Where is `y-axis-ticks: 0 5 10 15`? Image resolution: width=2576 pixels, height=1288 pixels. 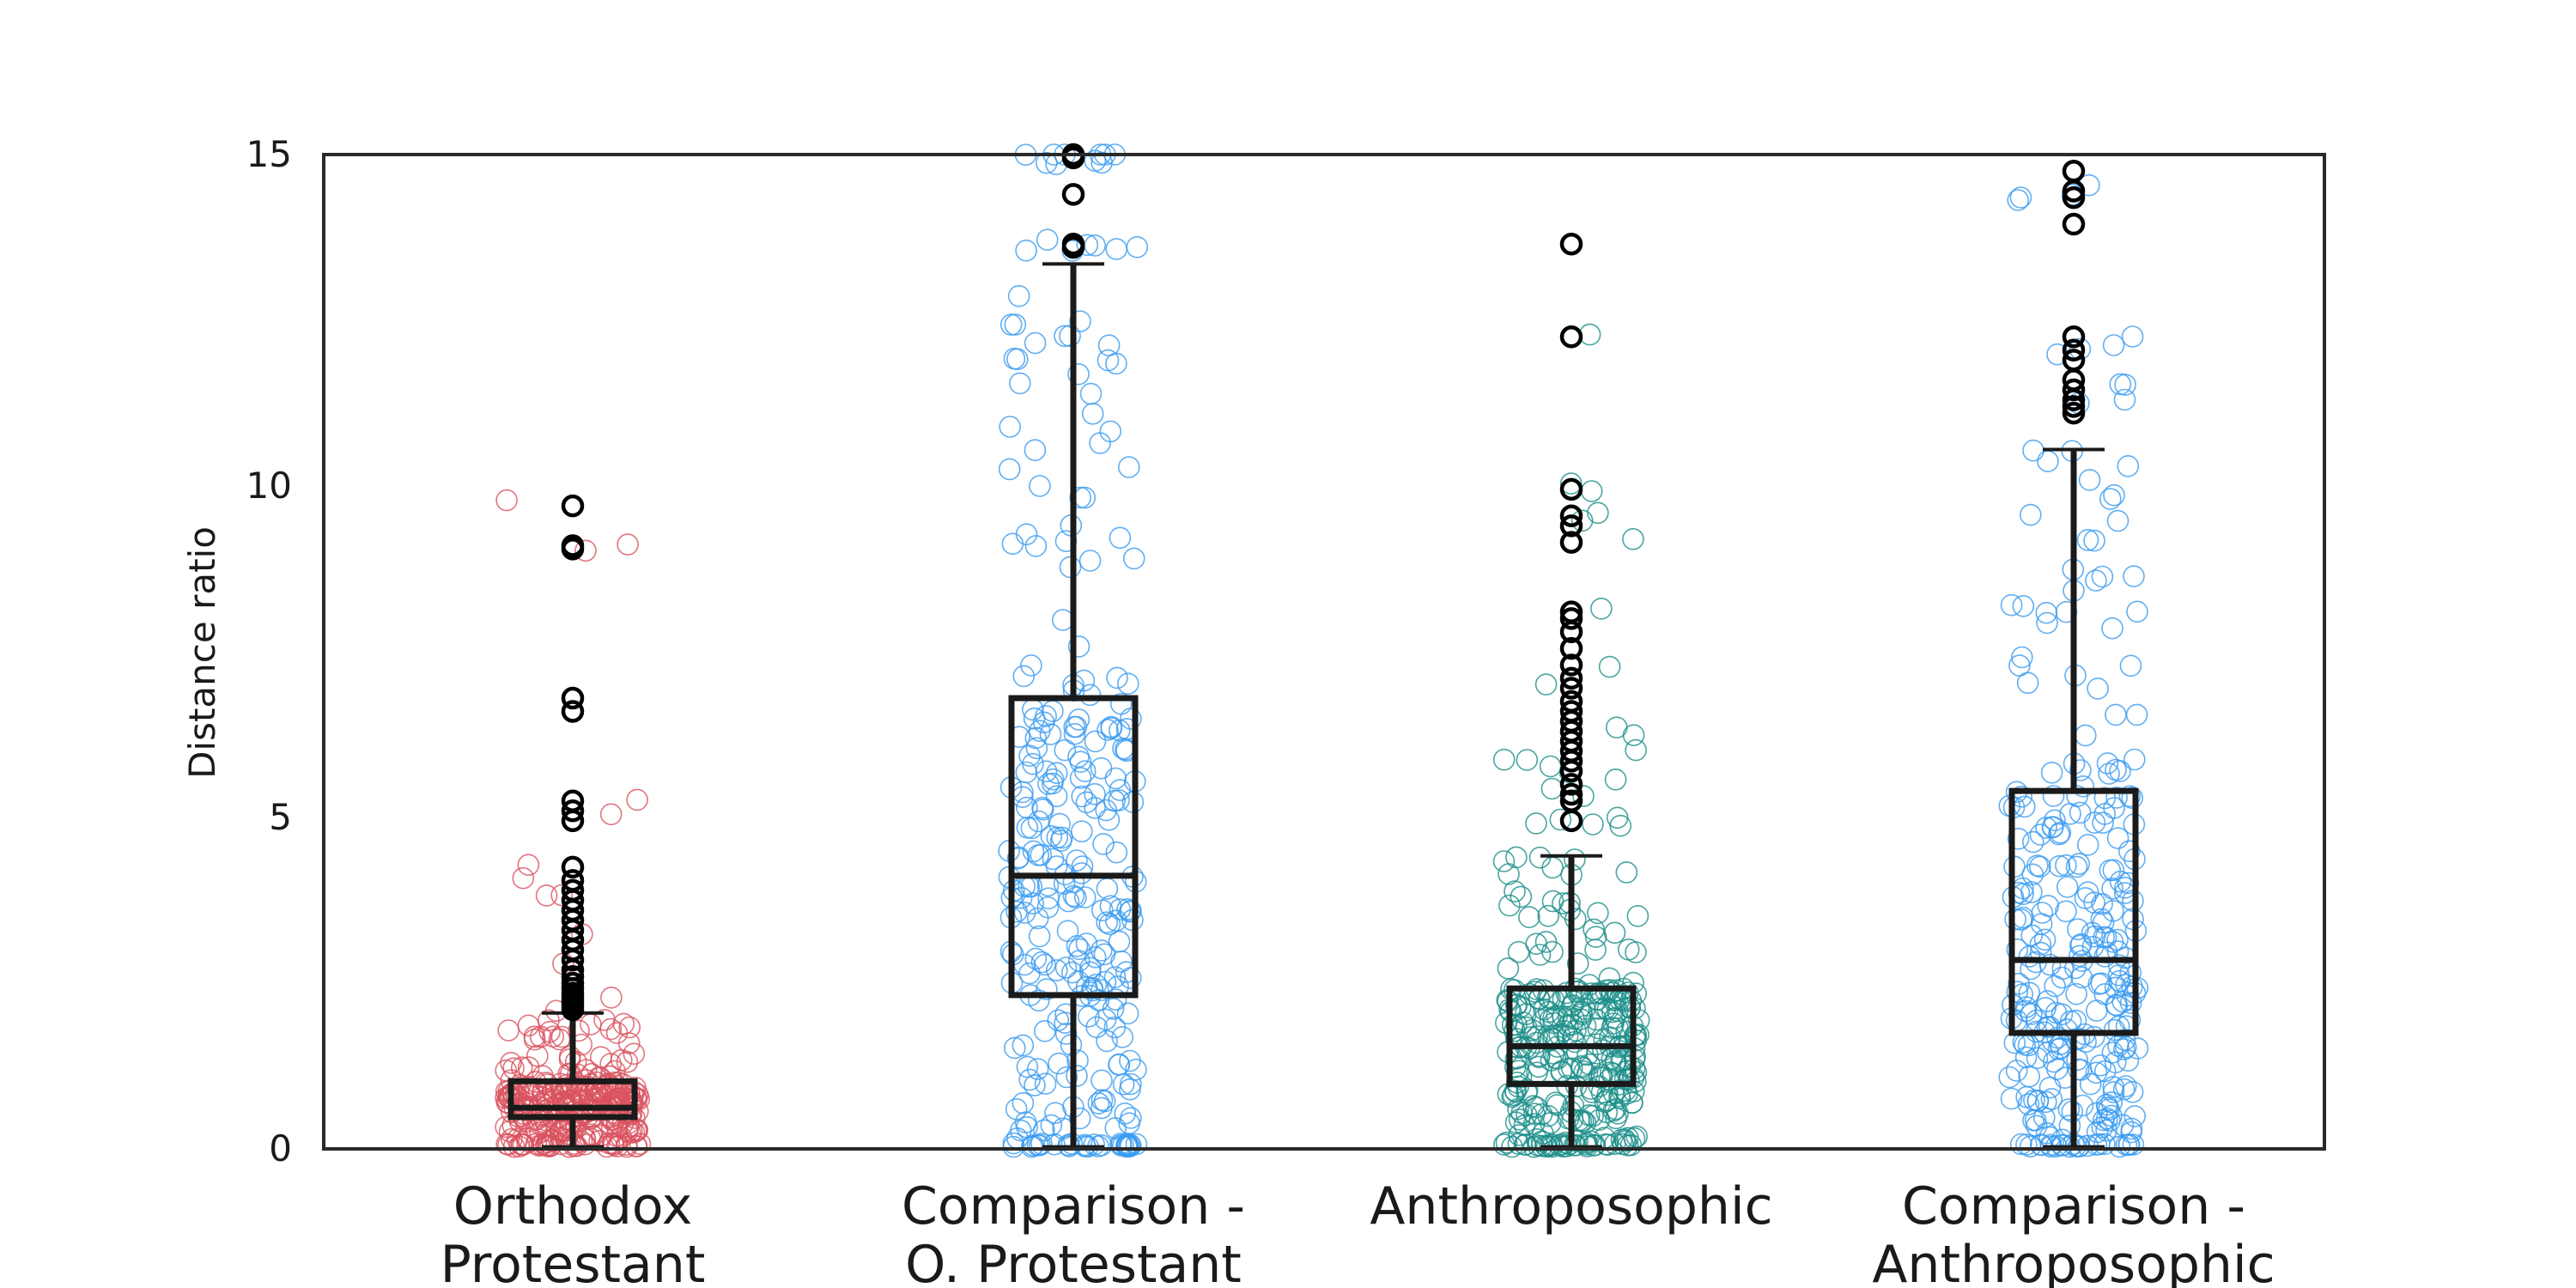
y-axis-ticks: 0 5 10 15 is located at coordinates (269, 651).